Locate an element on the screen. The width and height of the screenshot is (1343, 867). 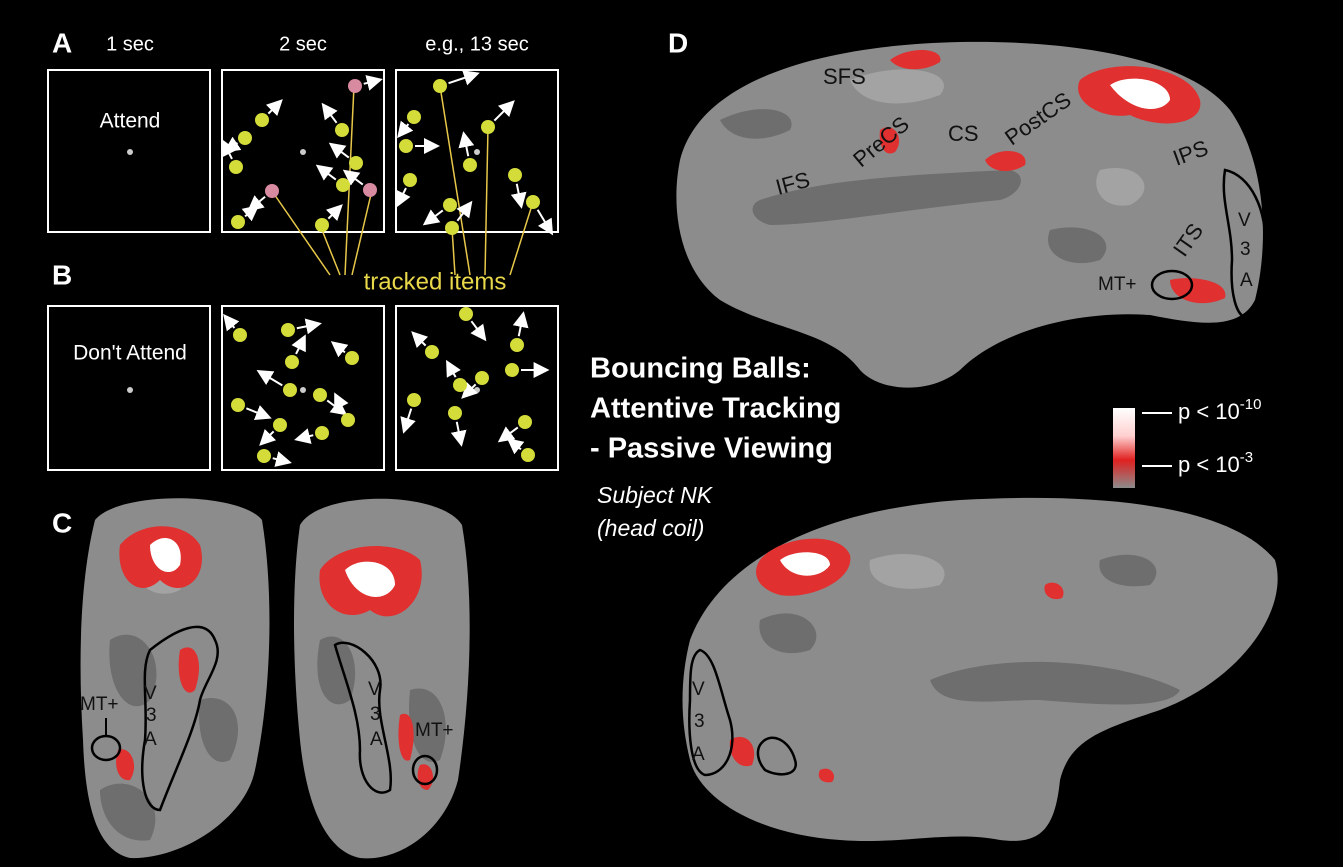
timing: 1 sec is located at coordinates (130, 44).